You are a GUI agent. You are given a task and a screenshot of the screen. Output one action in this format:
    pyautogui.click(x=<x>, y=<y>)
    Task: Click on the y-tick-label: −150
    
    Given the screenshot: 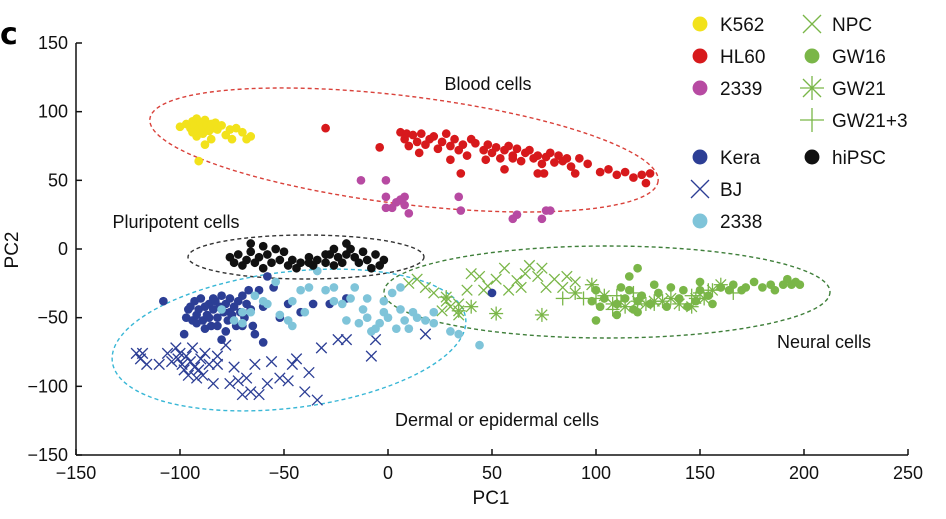 What is the action you would take?
    pyautogui.click(x=47, y=455)
    